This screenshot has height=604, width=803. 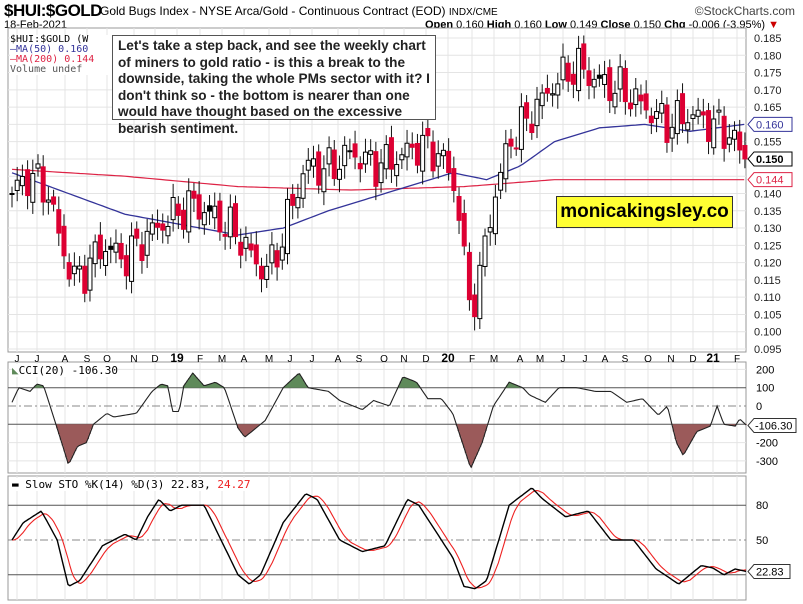 I want to click on month-tick-label: 21, so click(x=713, y=358).